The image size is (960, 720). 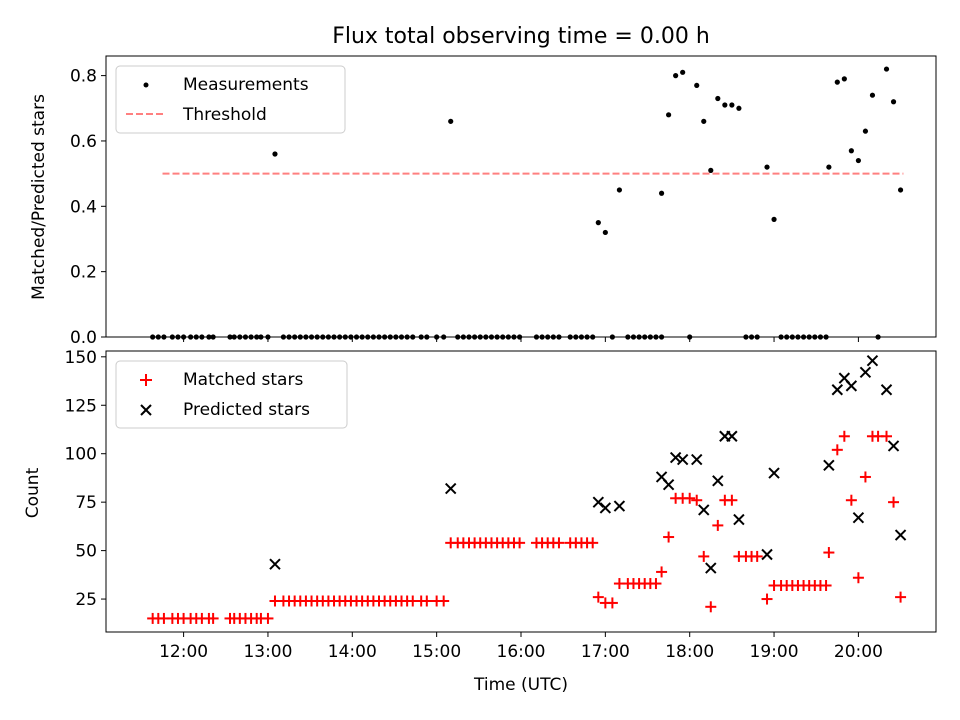 I want to click on x-tick-label: 20:00, so click(x=858, y=652).